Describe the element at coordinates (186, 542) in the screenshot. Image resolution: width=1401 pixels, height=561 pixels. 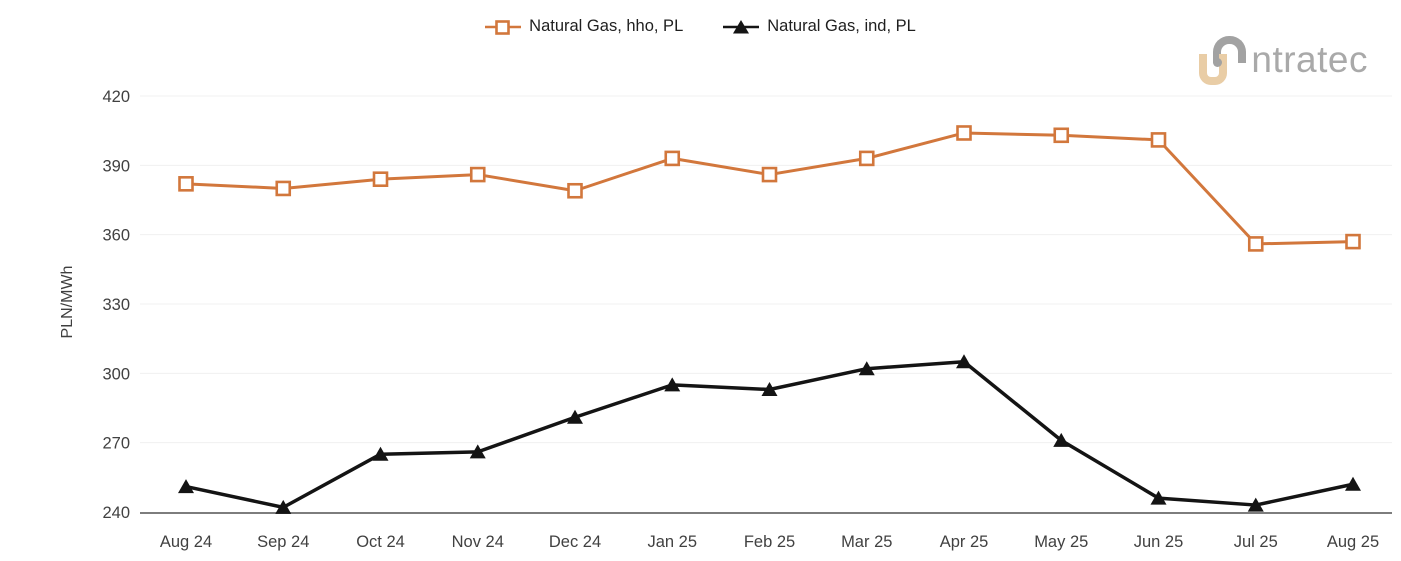
I see `x-tick-label: Aug 24` at that location.